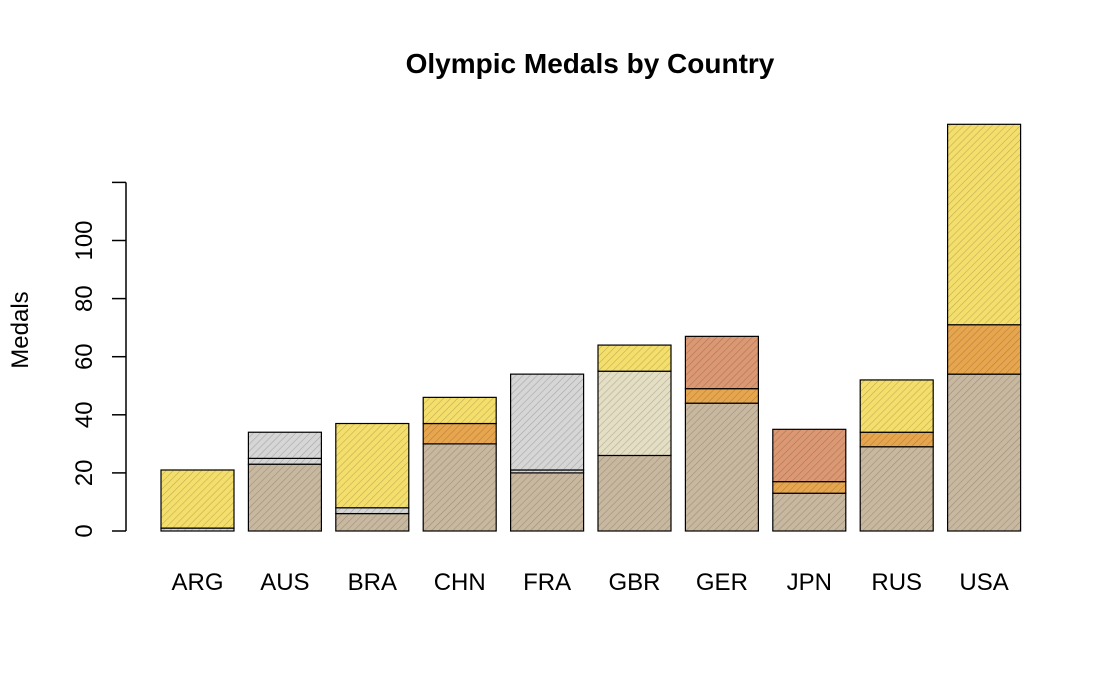 This screenshot has width=1120, height=692. I want to click on y-tick-label: 40, so click(84, 414).